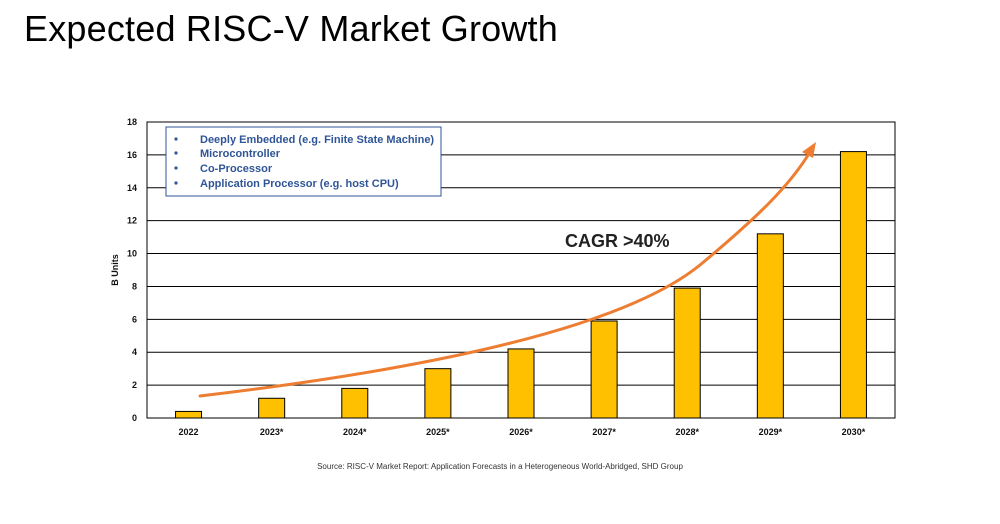 This screenshot has width=1000, height=524. What do you see at coordinates (132, 155) in the screenshot?
I see `y-tick-label: 16` at bounding box center [132, 155].